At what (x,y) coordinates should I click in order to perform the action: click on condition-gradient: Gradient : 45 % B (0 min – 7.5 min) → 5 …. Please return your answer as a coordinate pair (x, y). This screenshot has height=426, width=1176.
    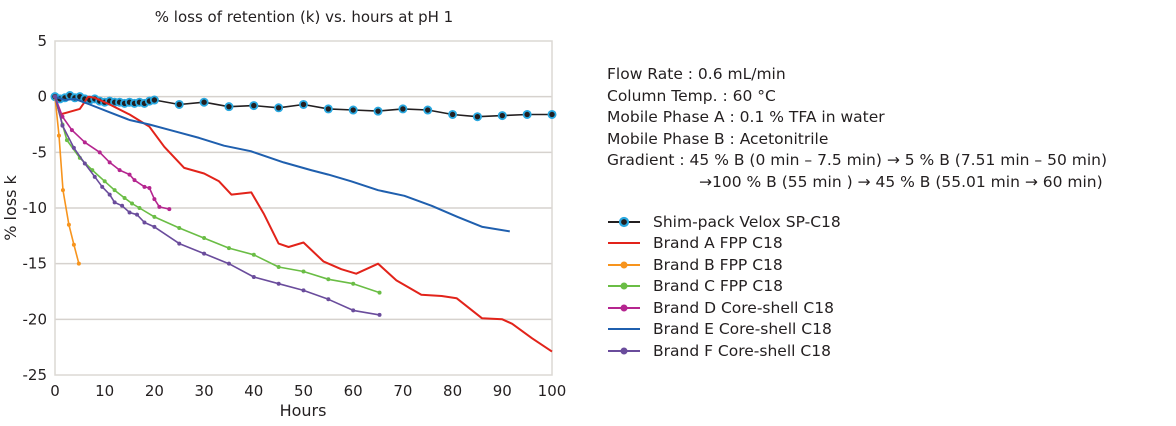
    Looking at the image, I should click on (857, 160).